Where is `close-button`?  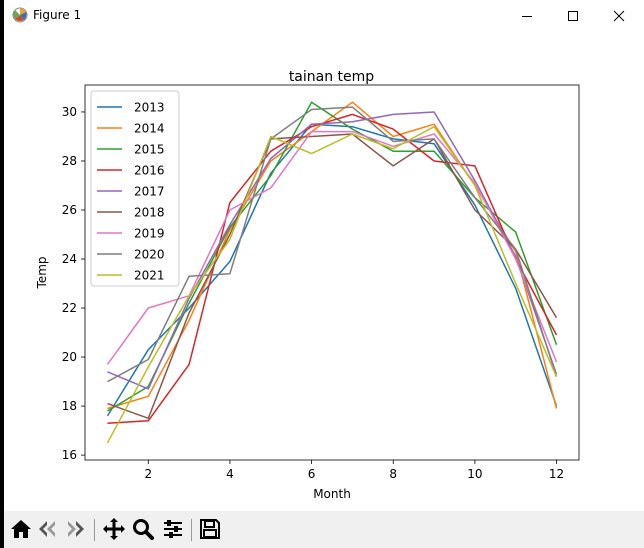 close-button is located at coordinates (619, 16).